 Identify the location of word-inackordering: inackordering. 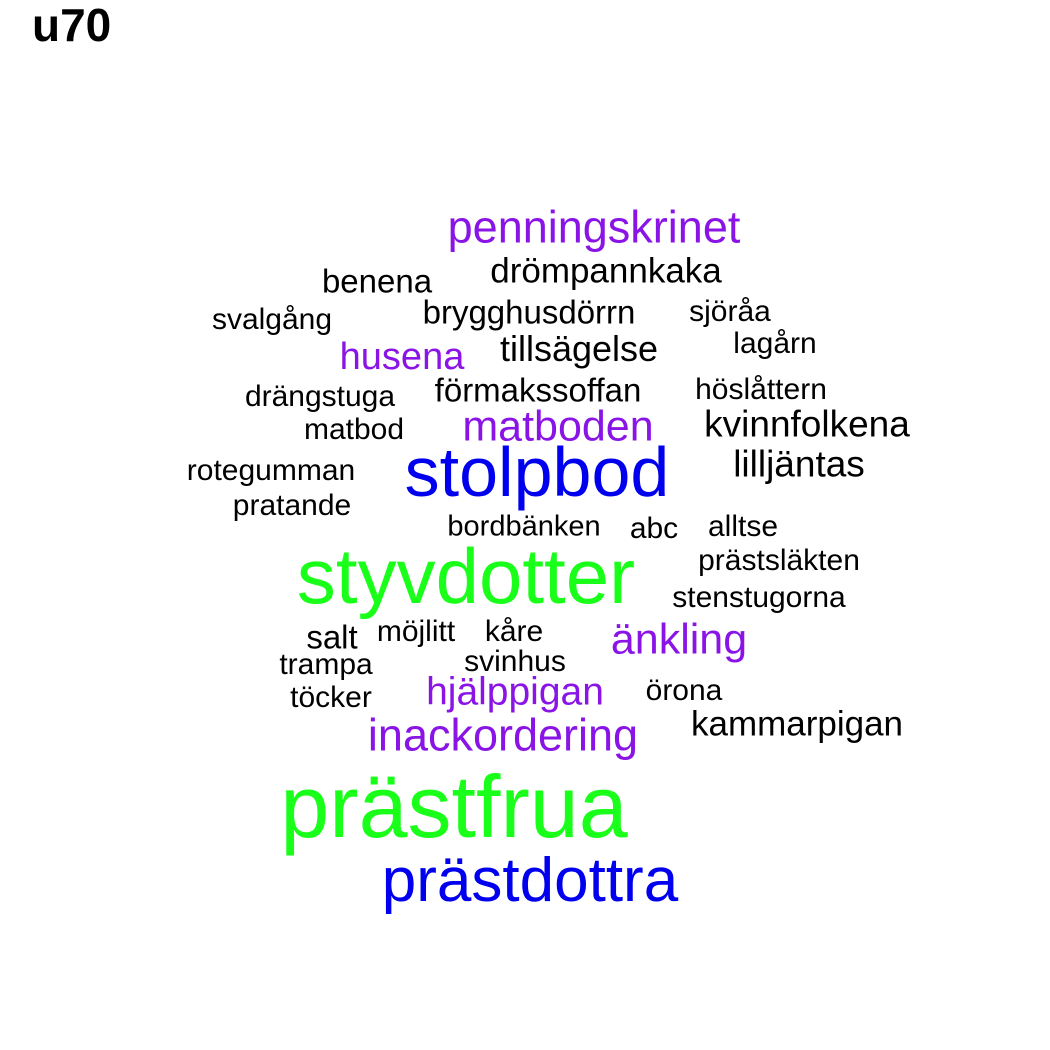
(503, 735).